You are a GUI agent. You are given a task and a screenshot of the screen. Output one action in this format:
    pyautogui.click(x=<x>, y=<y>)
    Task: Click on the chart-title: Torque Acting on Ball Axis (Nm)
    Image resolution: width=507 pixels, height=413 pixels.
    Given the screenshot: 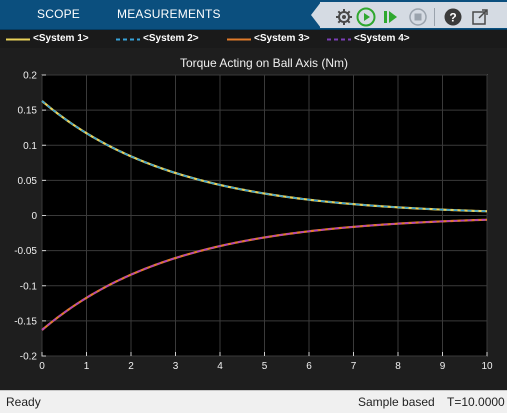 What is the action you would take?
    pyautogui.click(x=264, y=63)
    